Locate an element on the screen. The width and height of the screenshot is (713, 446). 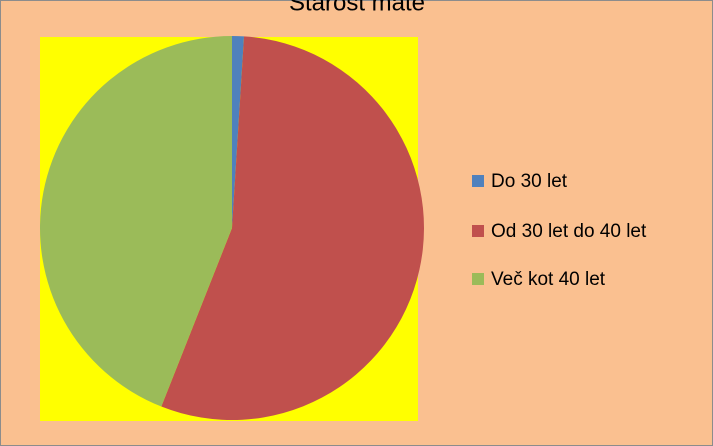
legend-label: Do 30 let is located at coordinates (529, 181).